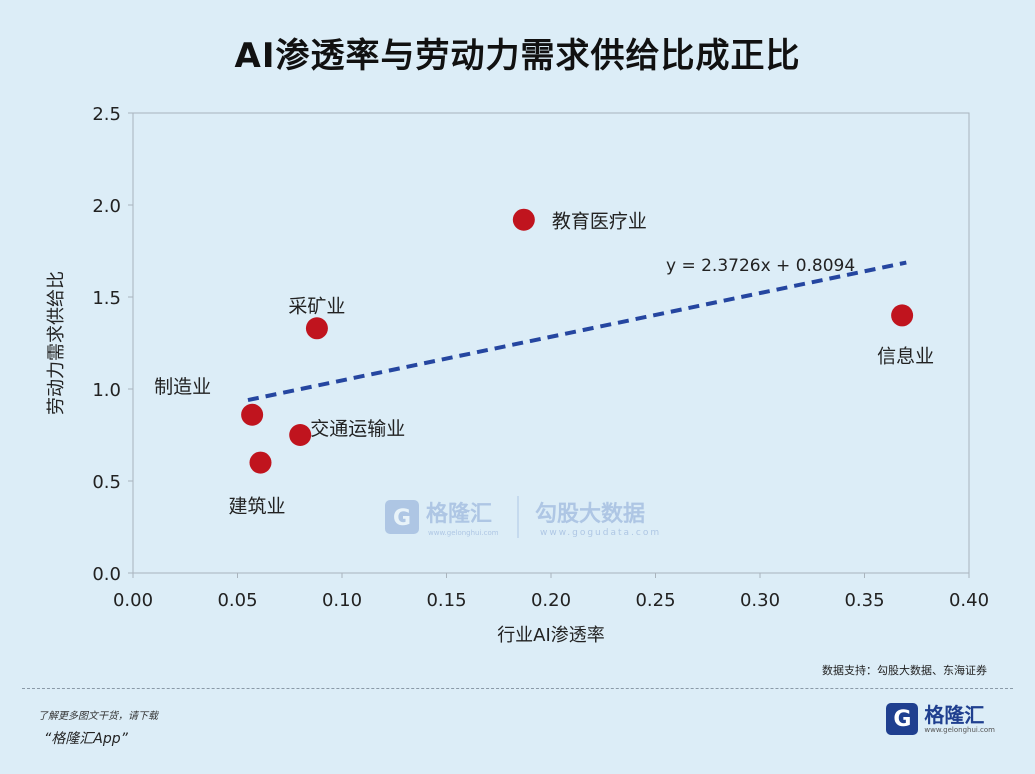 The image size is (1035, 774). What do you see at coordinates (655, 600) in the screenshot?
I see `x-tick-label: 0.25` at bounding box center [655, 600].